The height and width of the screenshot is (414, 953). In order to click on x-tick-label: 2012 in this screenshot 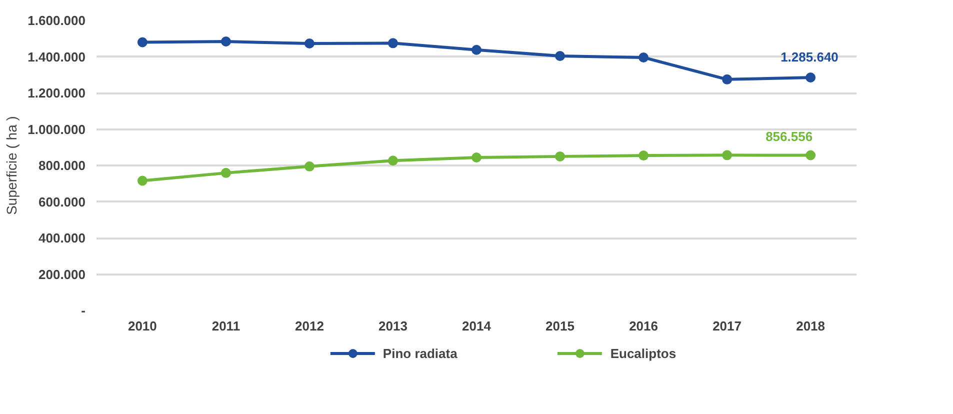, I will do `click(309, 326)`.